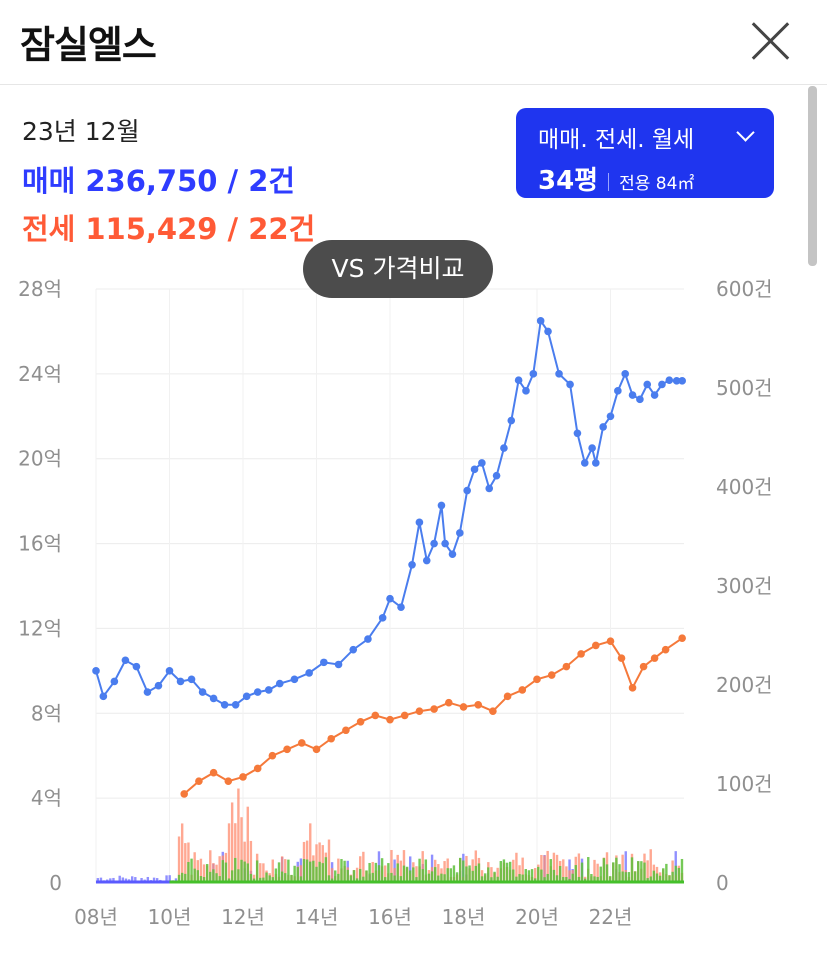 Image resolution: width=827 pixels, height=976 pixels. What do you see at coordinates (317, 917) in the screenshot?
I see `x-tick-label: 14년` at bounding box center [317, 917].